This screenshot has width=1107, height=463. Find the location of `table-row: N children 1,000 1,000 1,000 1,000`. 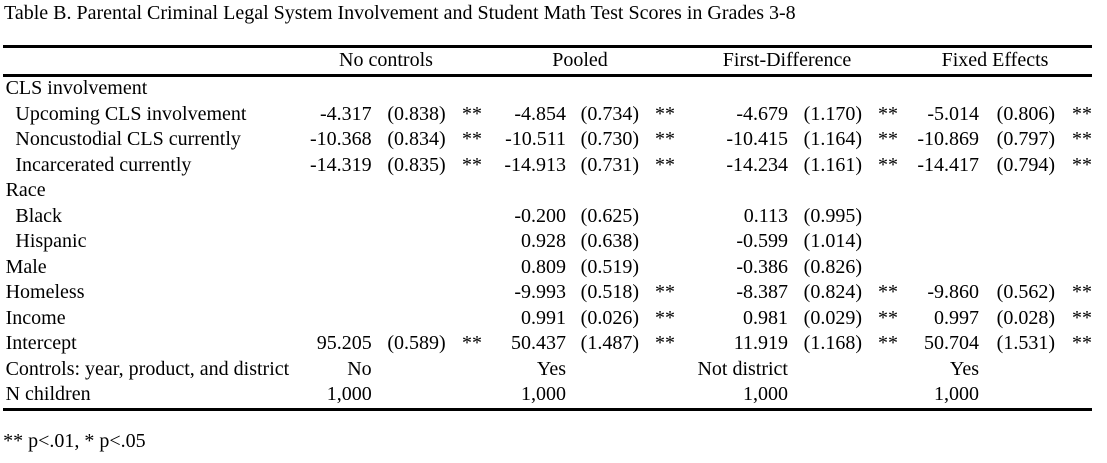

table-row: N children 1,000 1,000 1,000 1,000 is located at coordinates (547, 395).